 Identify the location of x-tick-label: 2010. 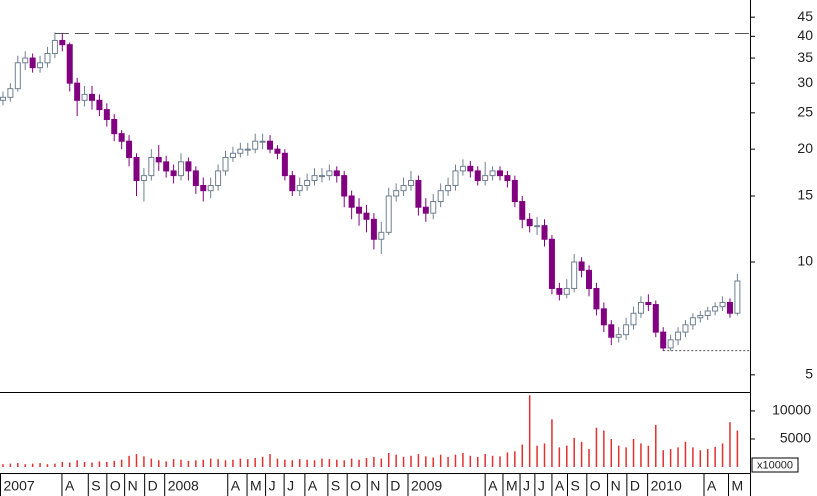
(666, 486).